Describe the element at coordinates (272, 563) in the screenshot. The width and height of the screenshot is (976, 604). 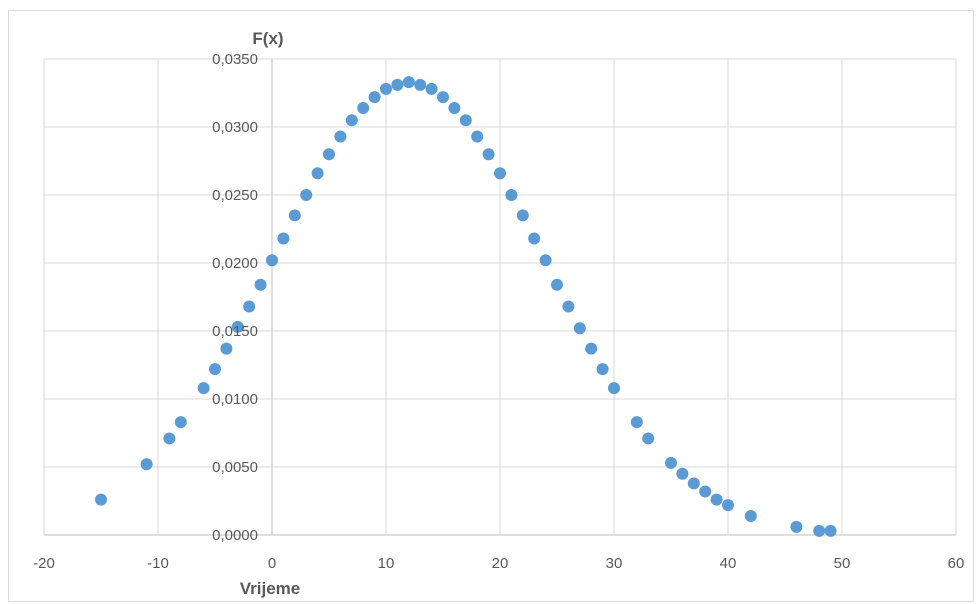
I see `x-tick-label: 0` at that location.